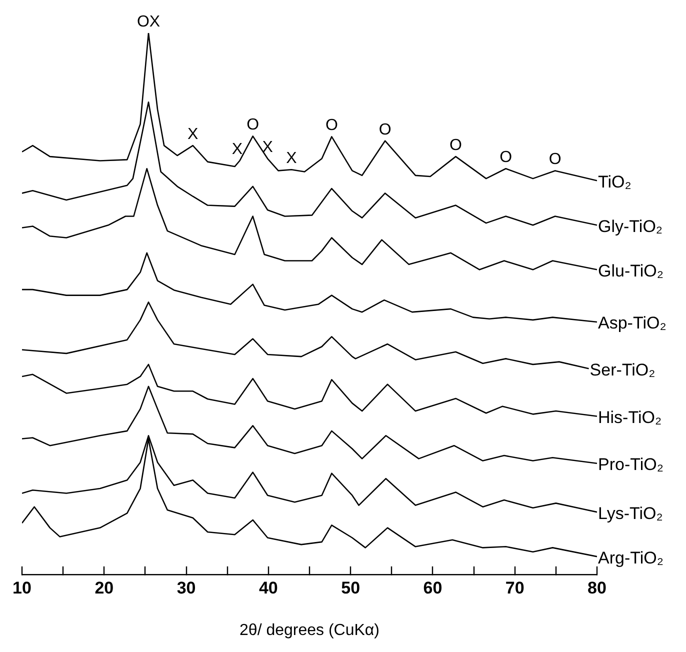 This screenshot has width=686, height=652. Describe the element at coordinates (630, 513) in the screenshot. I see `series-label: Lys-TiO₂` at that location.